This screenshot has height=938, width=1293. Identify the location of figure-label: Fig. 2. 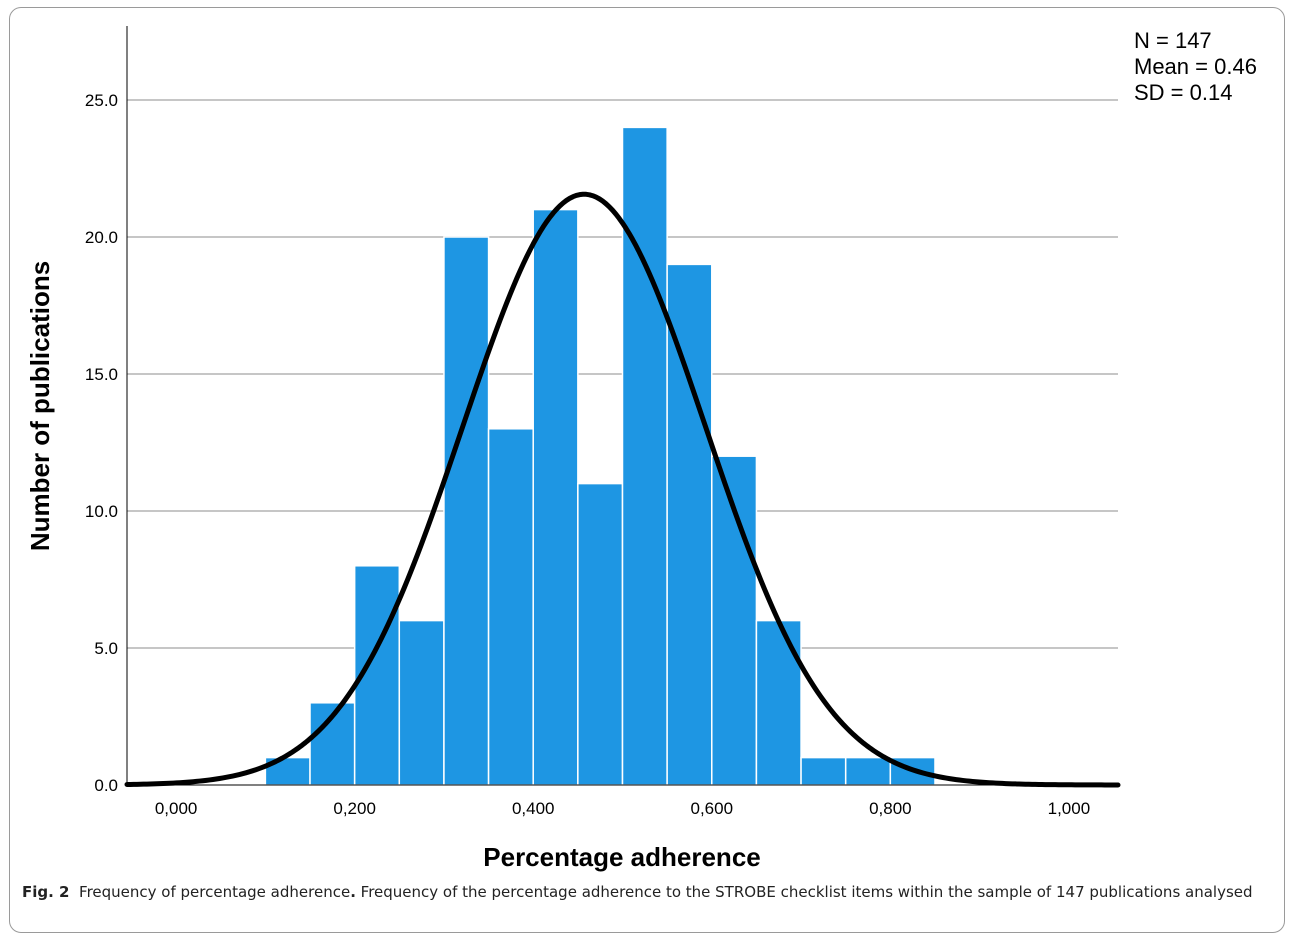
(46, 892).